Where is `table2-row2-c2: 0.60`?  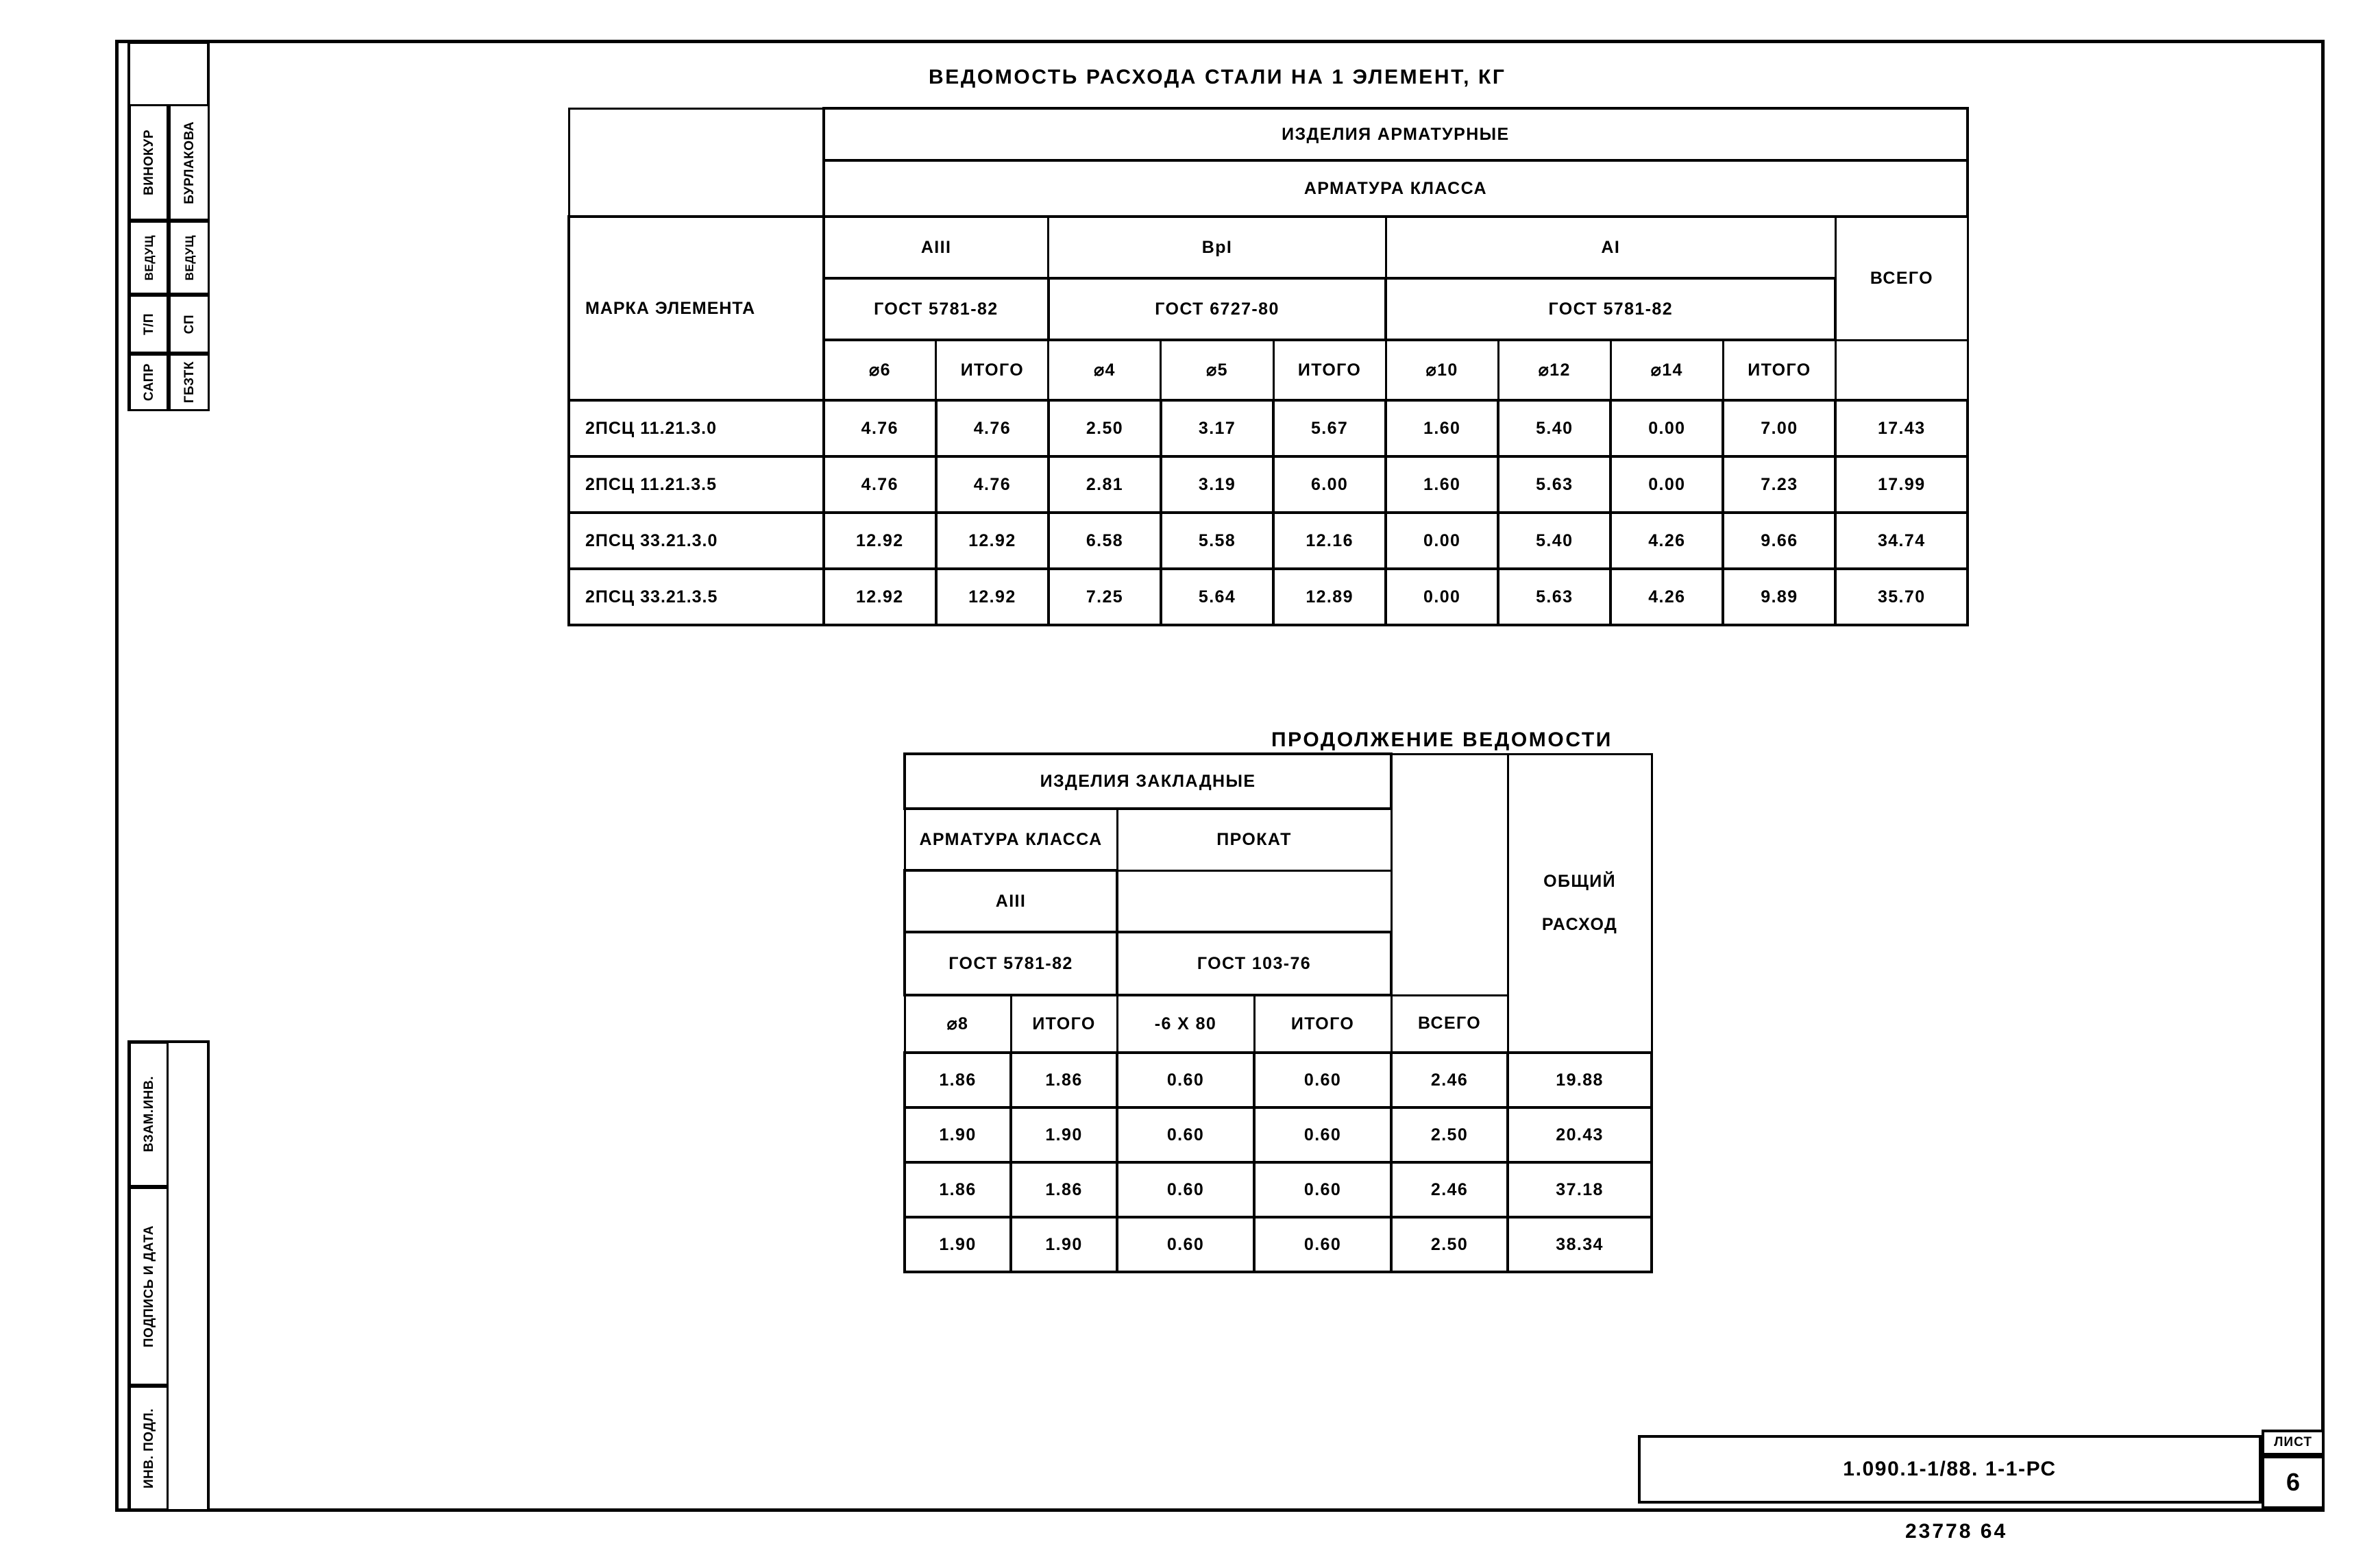 table2-row2-c2: 0.60 is located at coordinates (1186, 1189).